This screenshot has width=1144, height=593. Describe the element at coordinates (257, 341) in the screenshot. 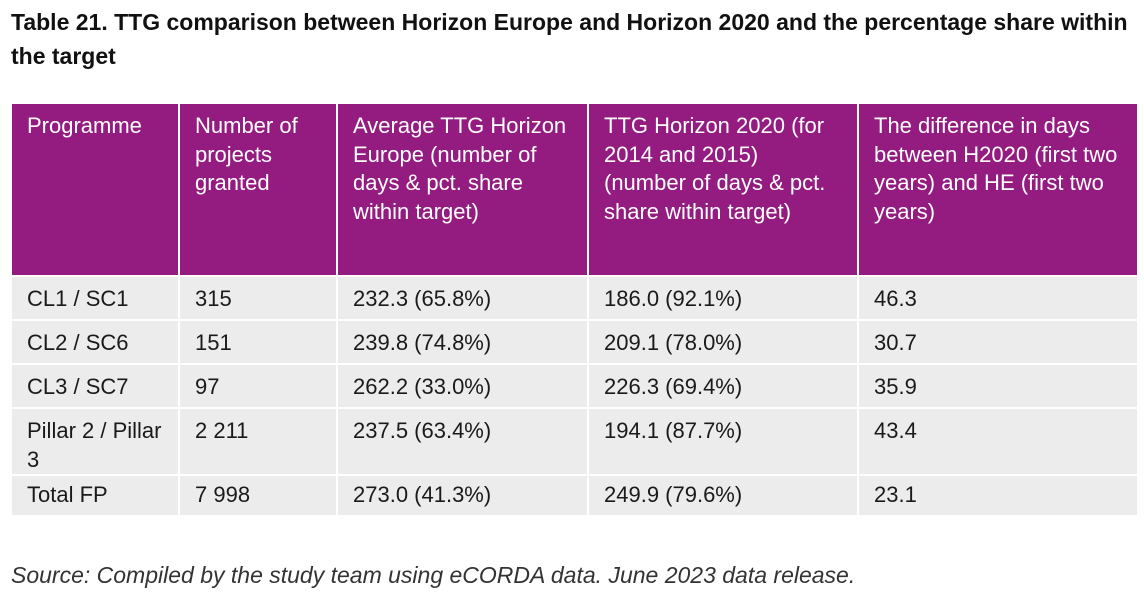

I see `cell-projects: 151` at that location.